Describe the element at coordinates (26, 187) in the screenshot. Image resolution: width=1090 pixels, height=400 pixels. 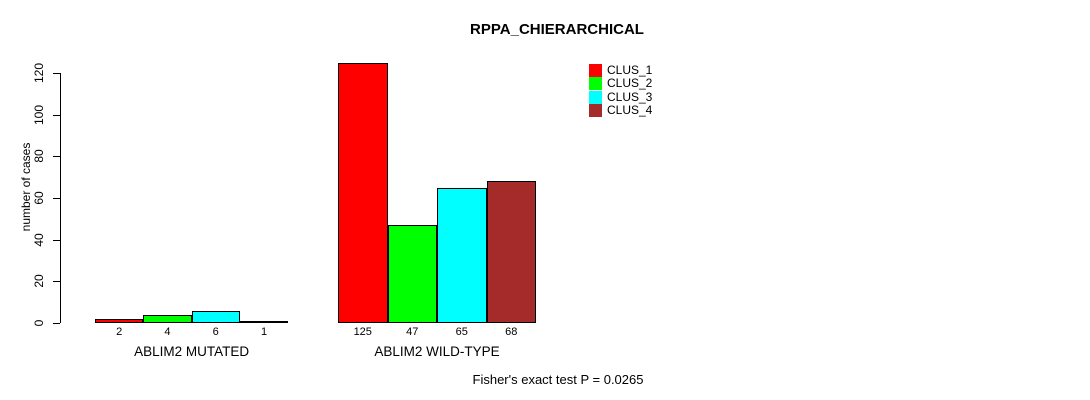
I see `y-axis-title: number of cases` at that location.